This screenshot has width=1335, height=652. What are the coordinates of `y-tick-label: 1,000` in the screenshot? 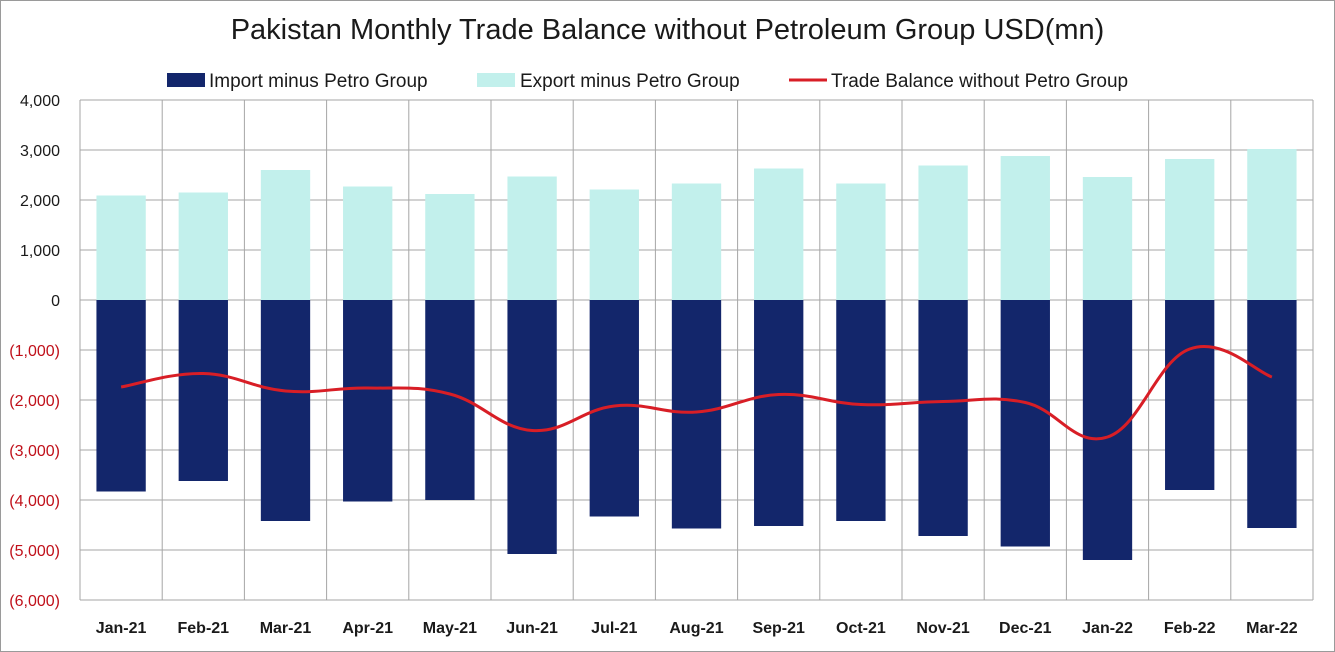 It's located at (40, 251).